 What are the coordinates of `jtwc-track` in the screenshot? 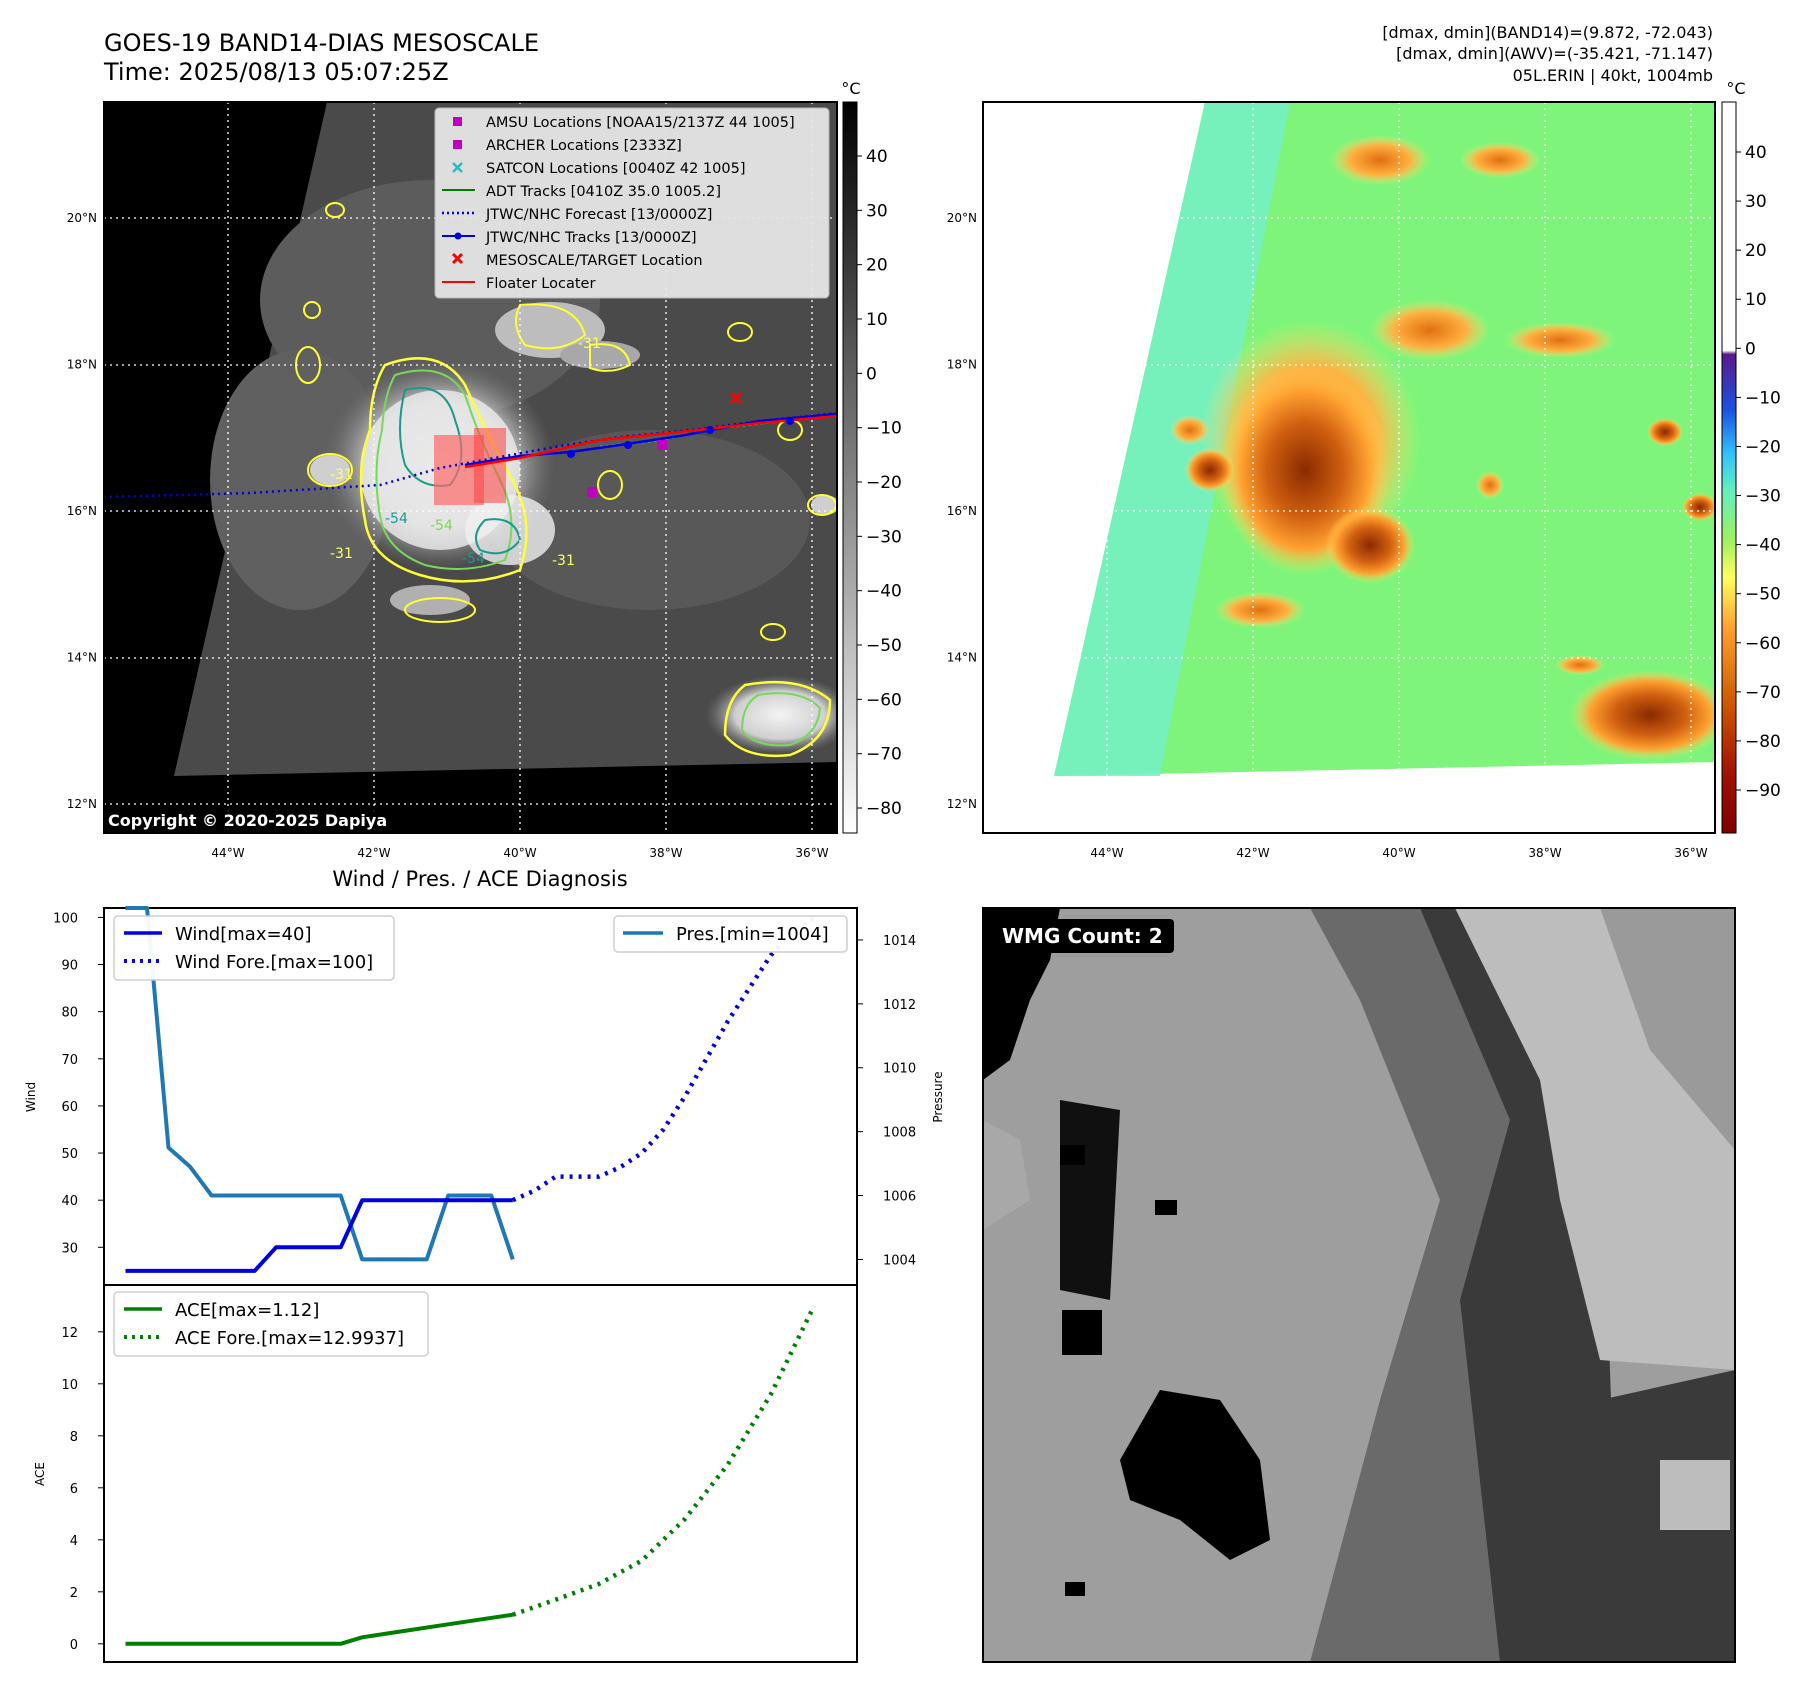 It's located at (650, 439).